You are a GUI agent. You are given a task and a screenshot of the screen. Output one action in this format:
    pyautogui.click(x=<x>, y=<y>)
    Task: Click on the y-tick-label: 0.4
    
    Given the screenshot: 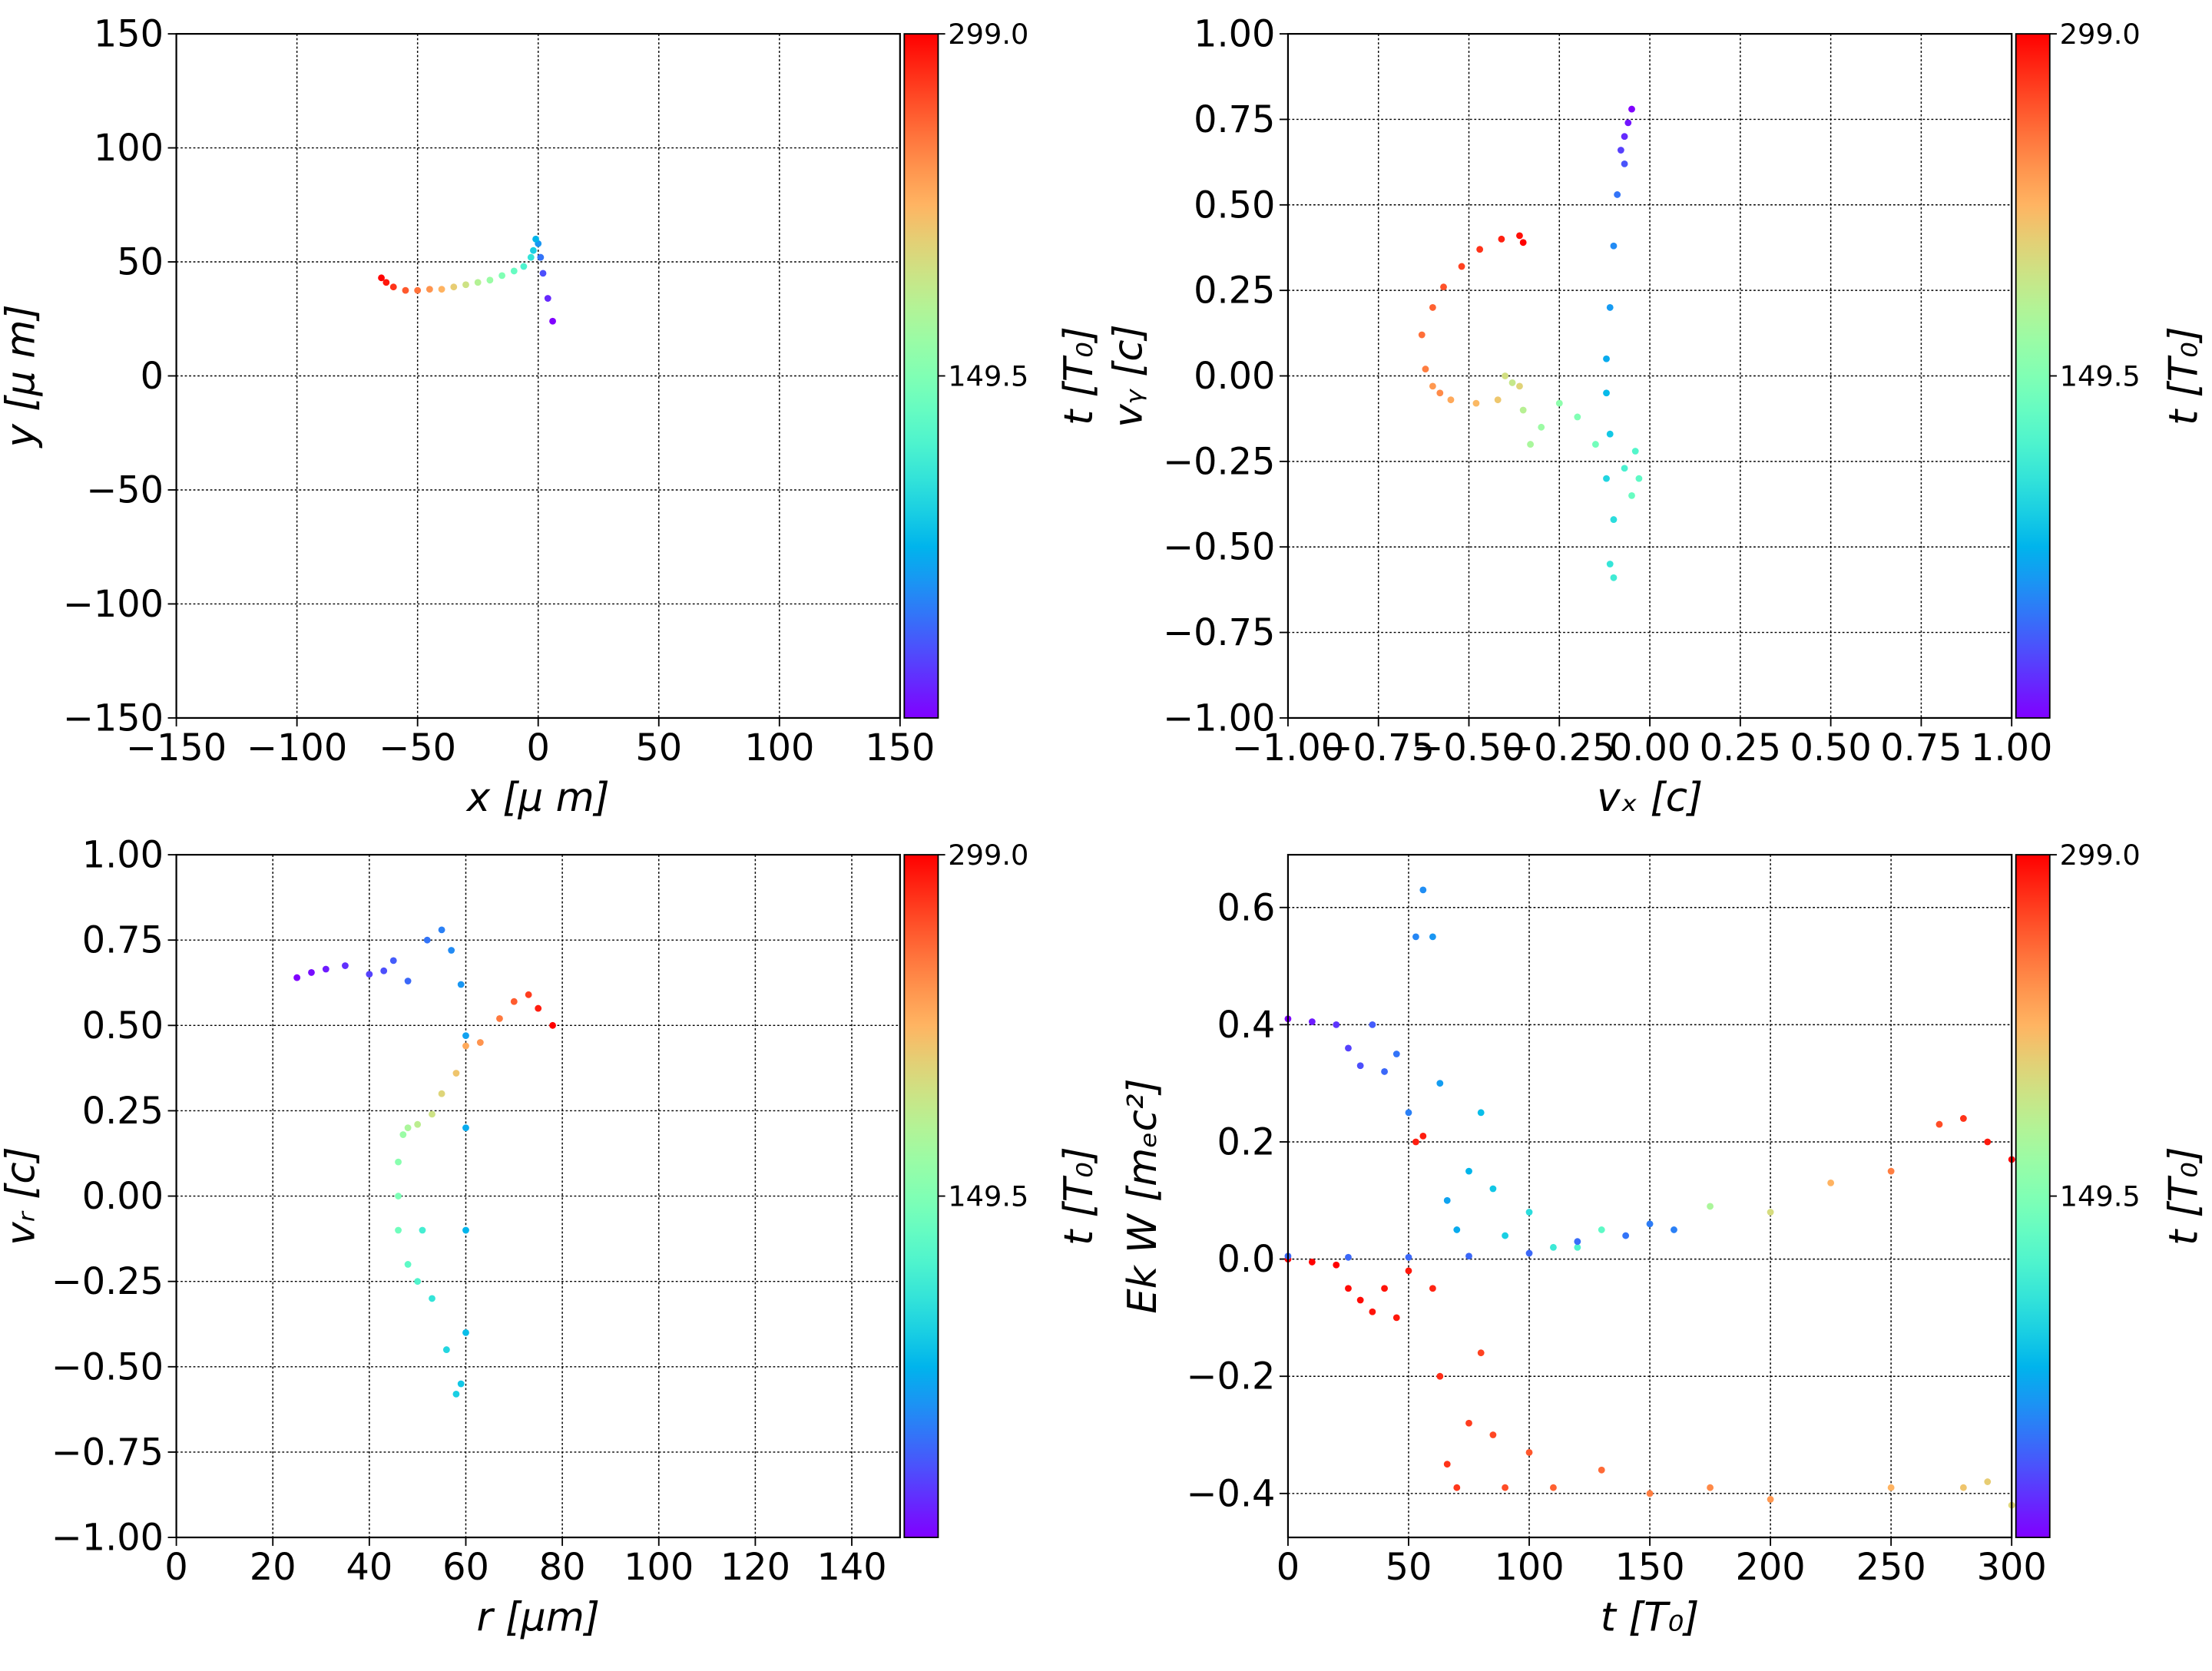 What is the action you would take?
    pyautogui.click(x=1246, y=1025)
    